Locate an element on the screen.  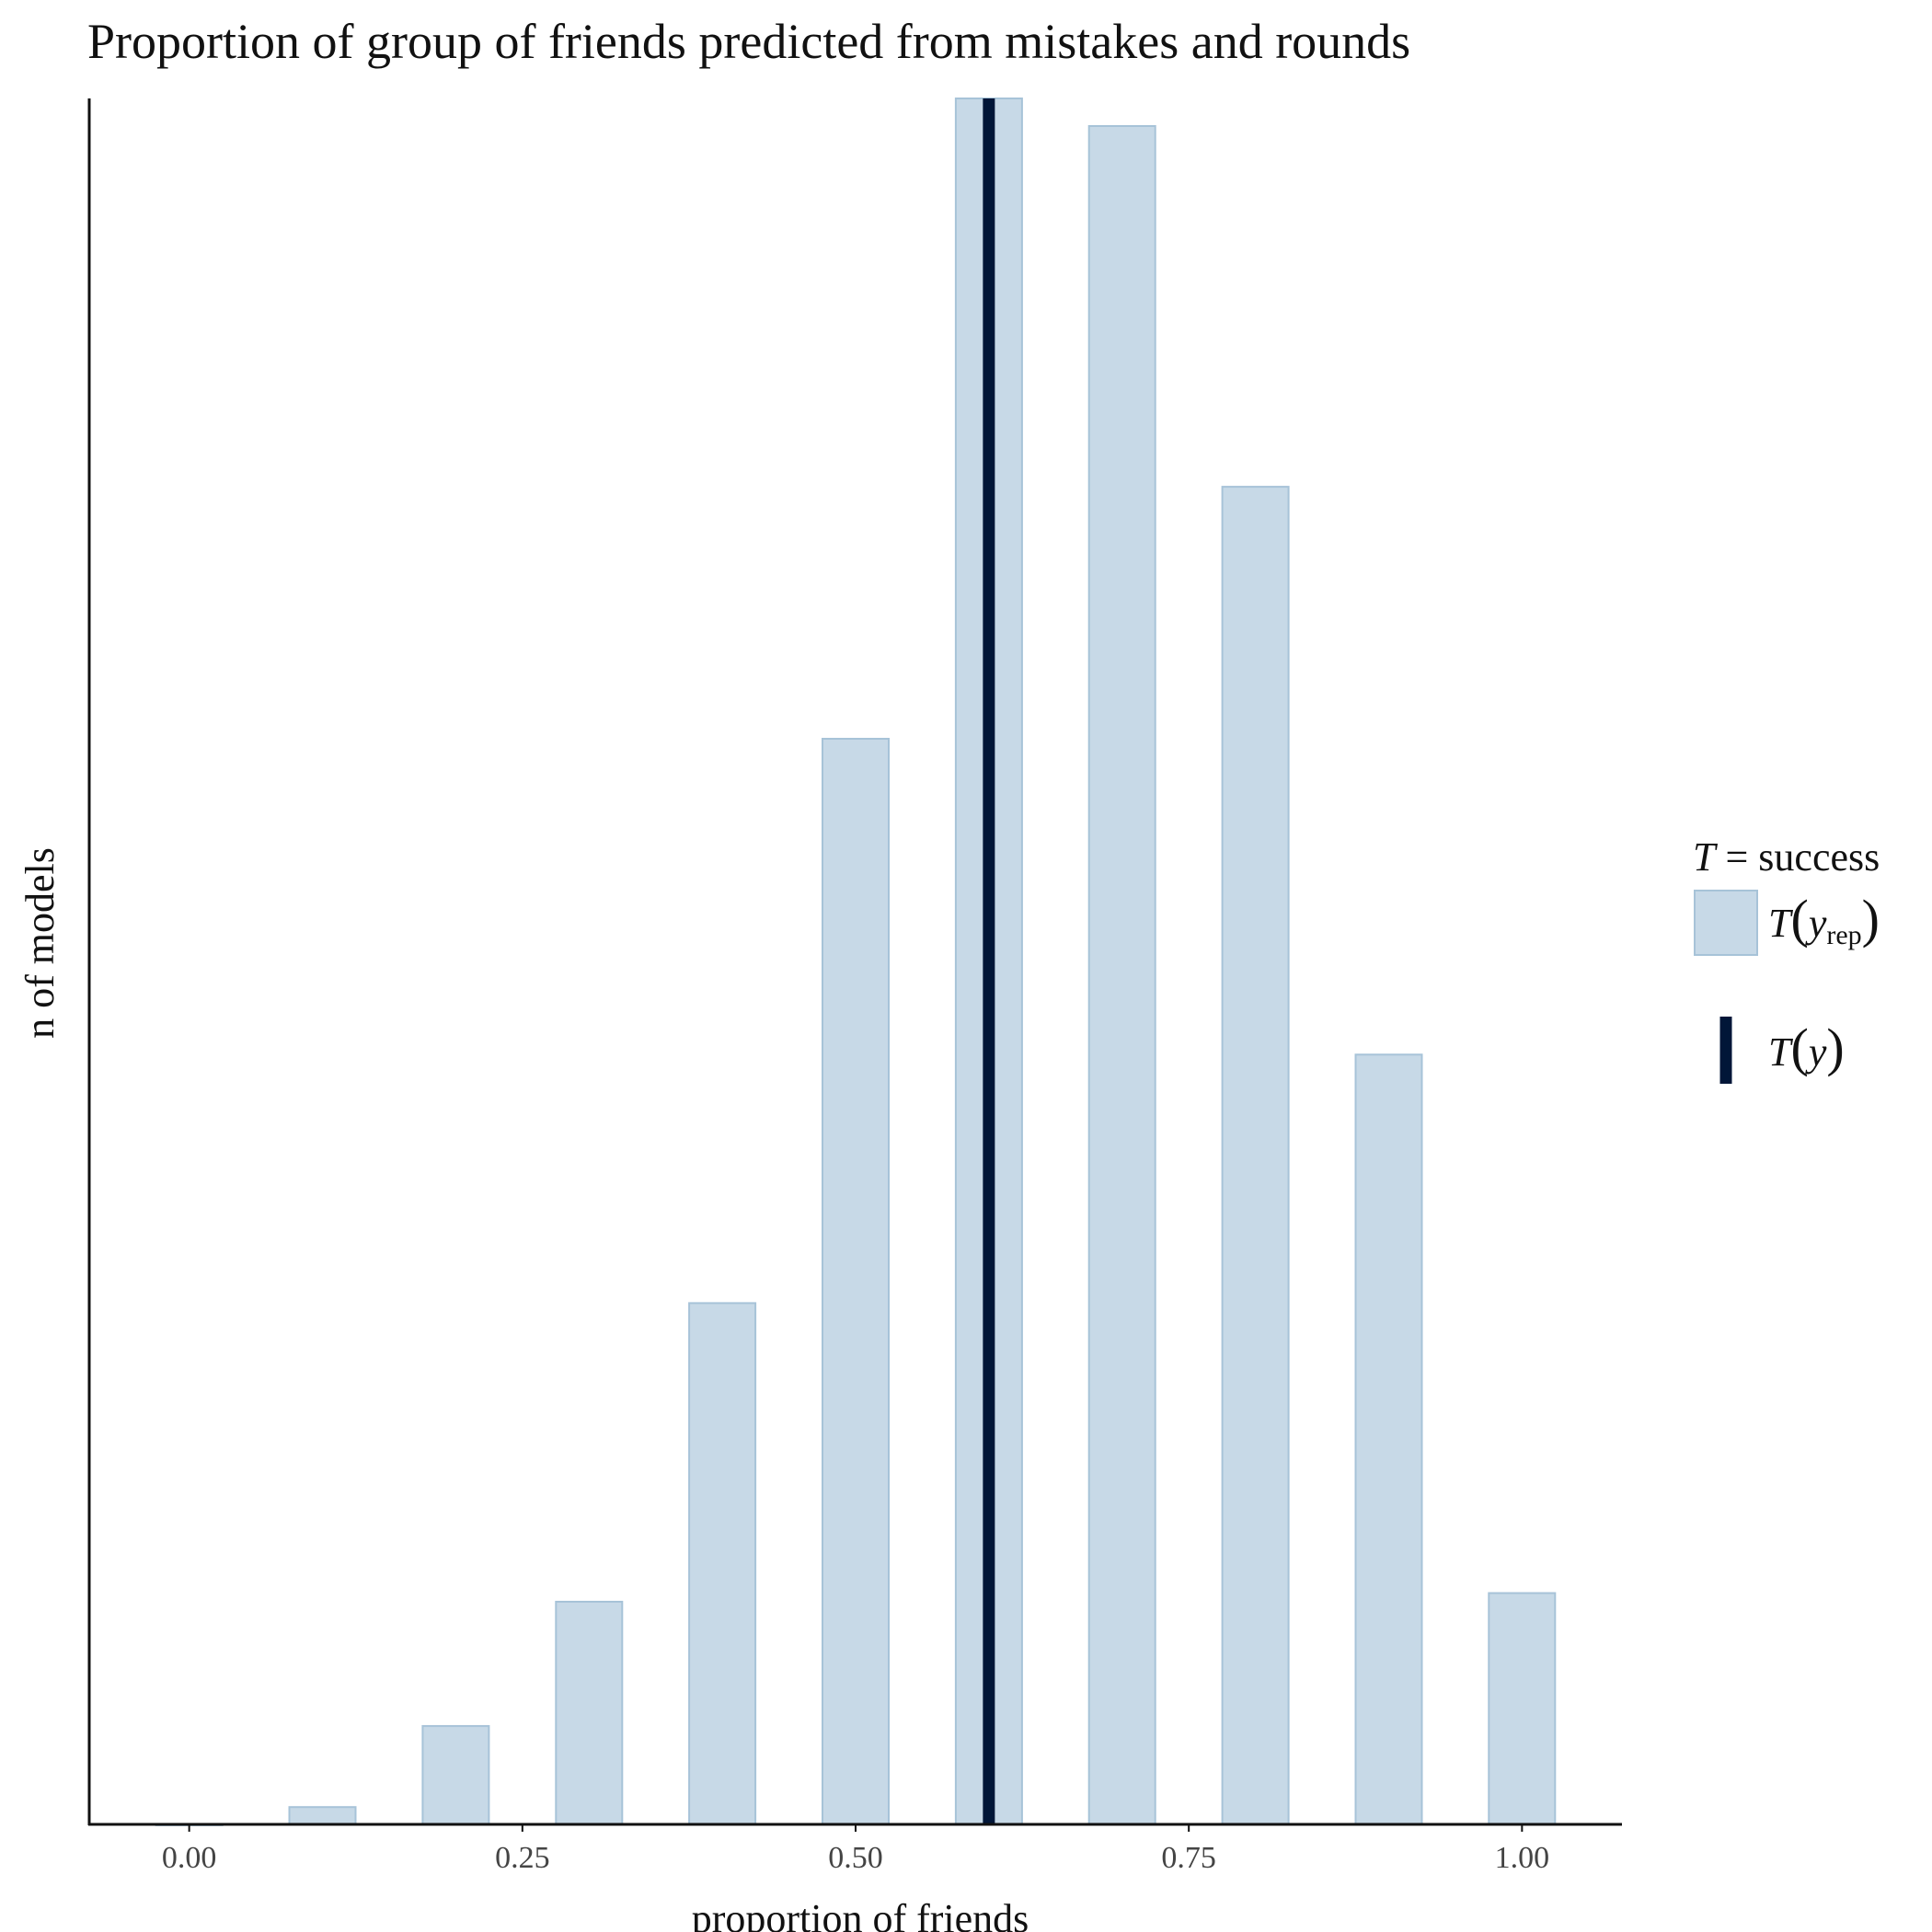
x-ticks-group: 0.00 0.25 0.50 0.75 1.00 is located at coordinates (855, 1849).